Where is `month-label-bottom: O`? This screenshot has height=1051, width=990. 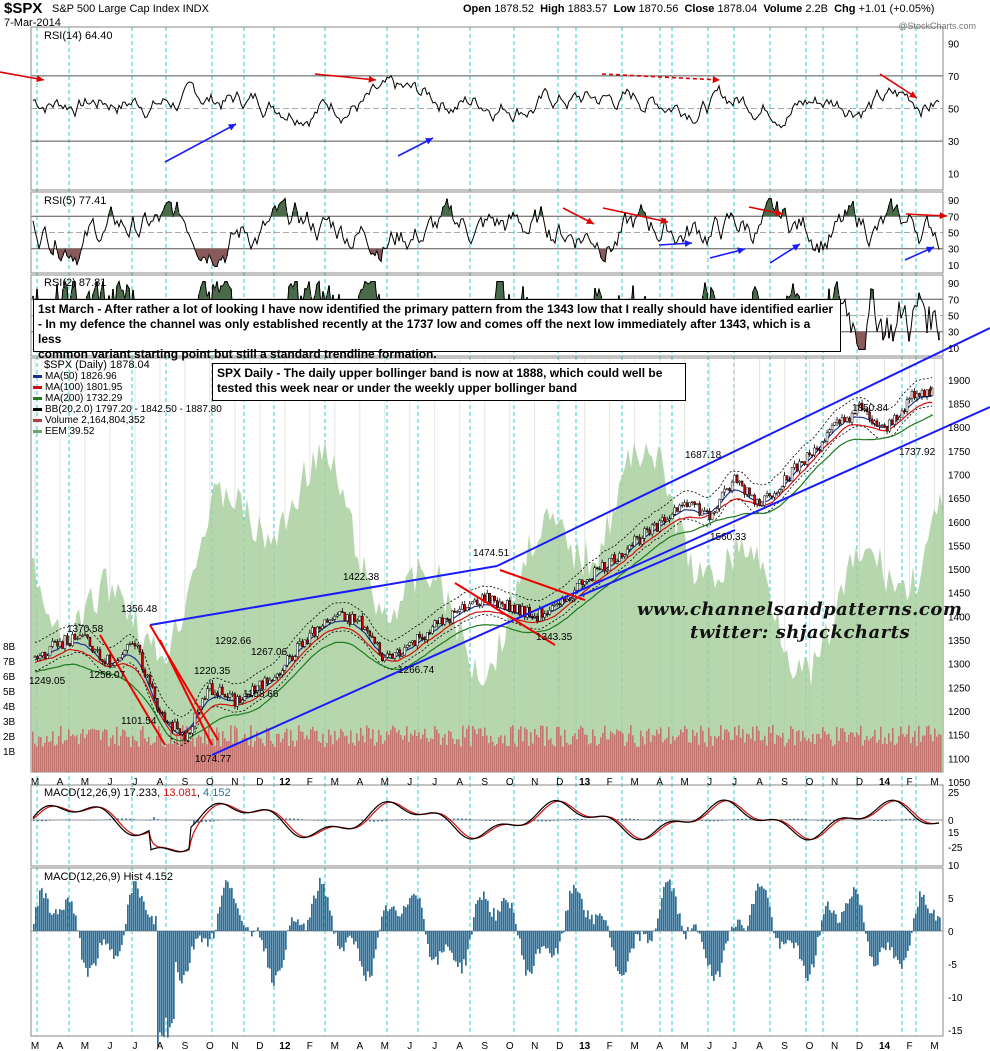 month-label-bottom: O is located at coordinates (810, 1046).